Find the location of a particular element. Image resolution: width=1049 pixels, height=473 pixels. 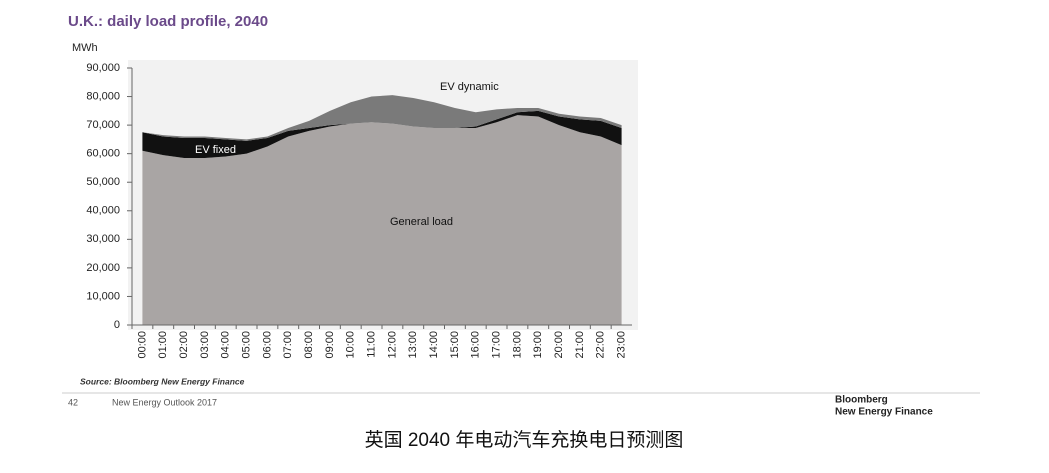

x-tick-label: 08:00 is located at coordinates (309, 345).